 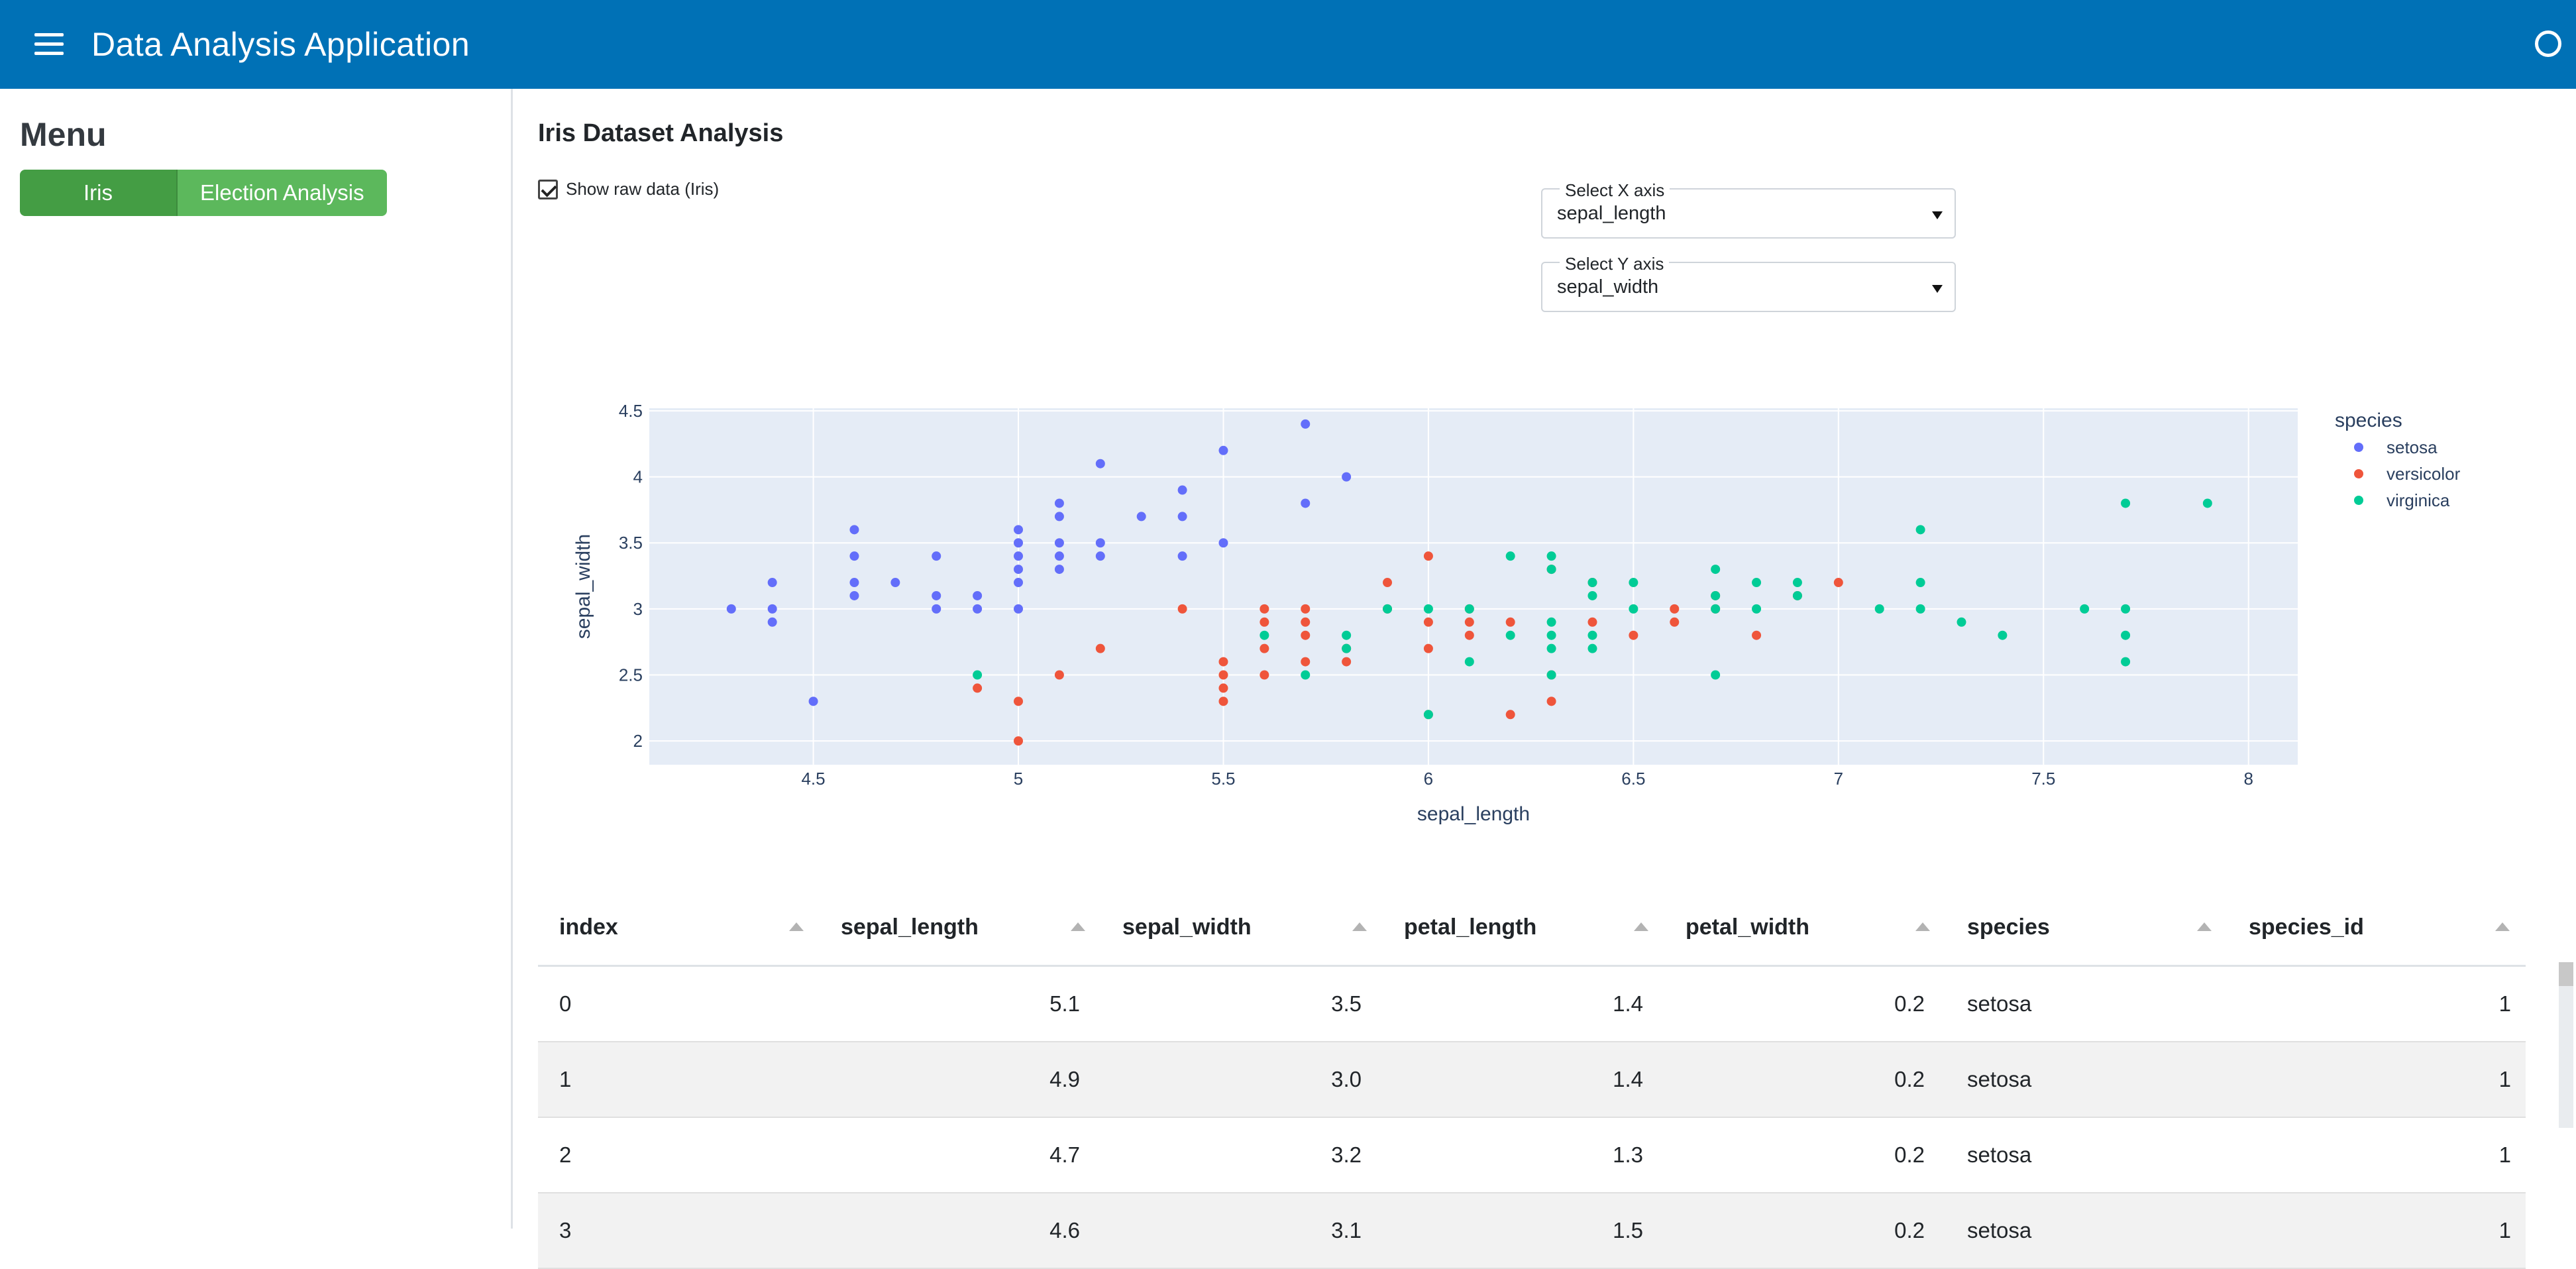 What do you see at coordinates (628, 189) in the screenshot?
I see `show-raw-data-toggle: Show raw data (Iris)` at bounding box center [628, 189].